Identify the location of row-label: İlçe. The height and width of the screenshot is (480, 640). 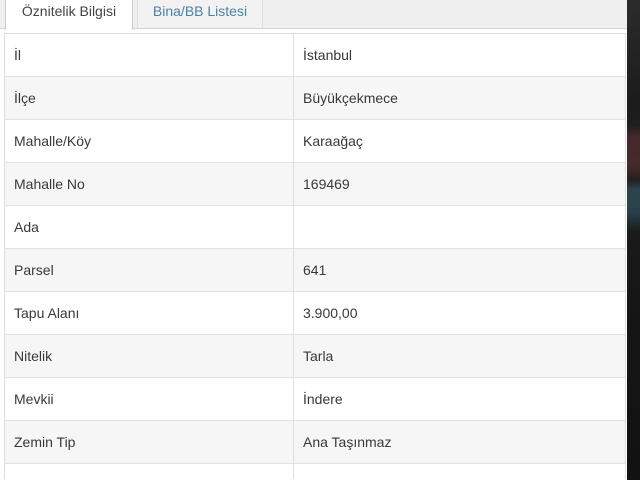
(149, 98).